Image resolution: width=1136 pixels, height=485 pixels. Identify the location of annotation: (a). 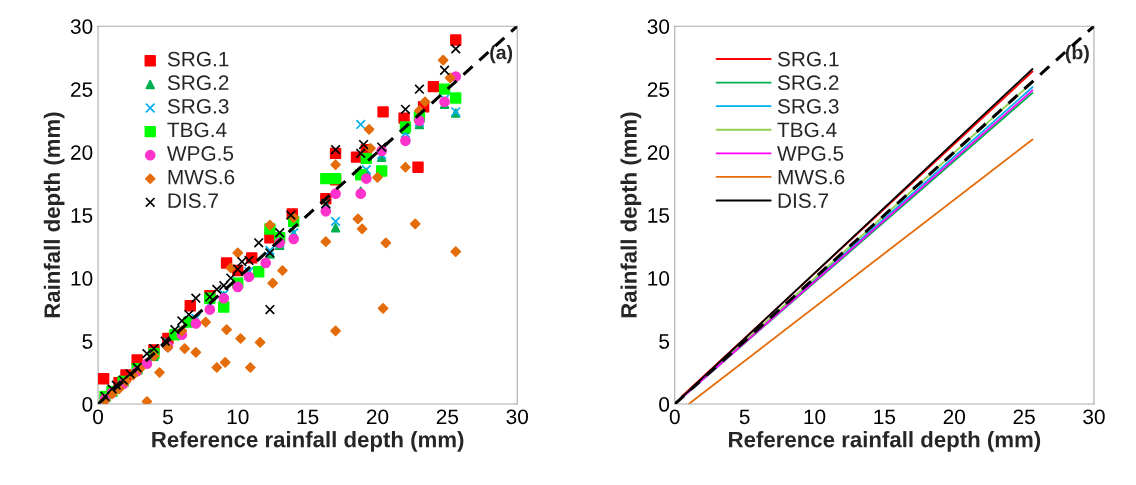
(501, 54).